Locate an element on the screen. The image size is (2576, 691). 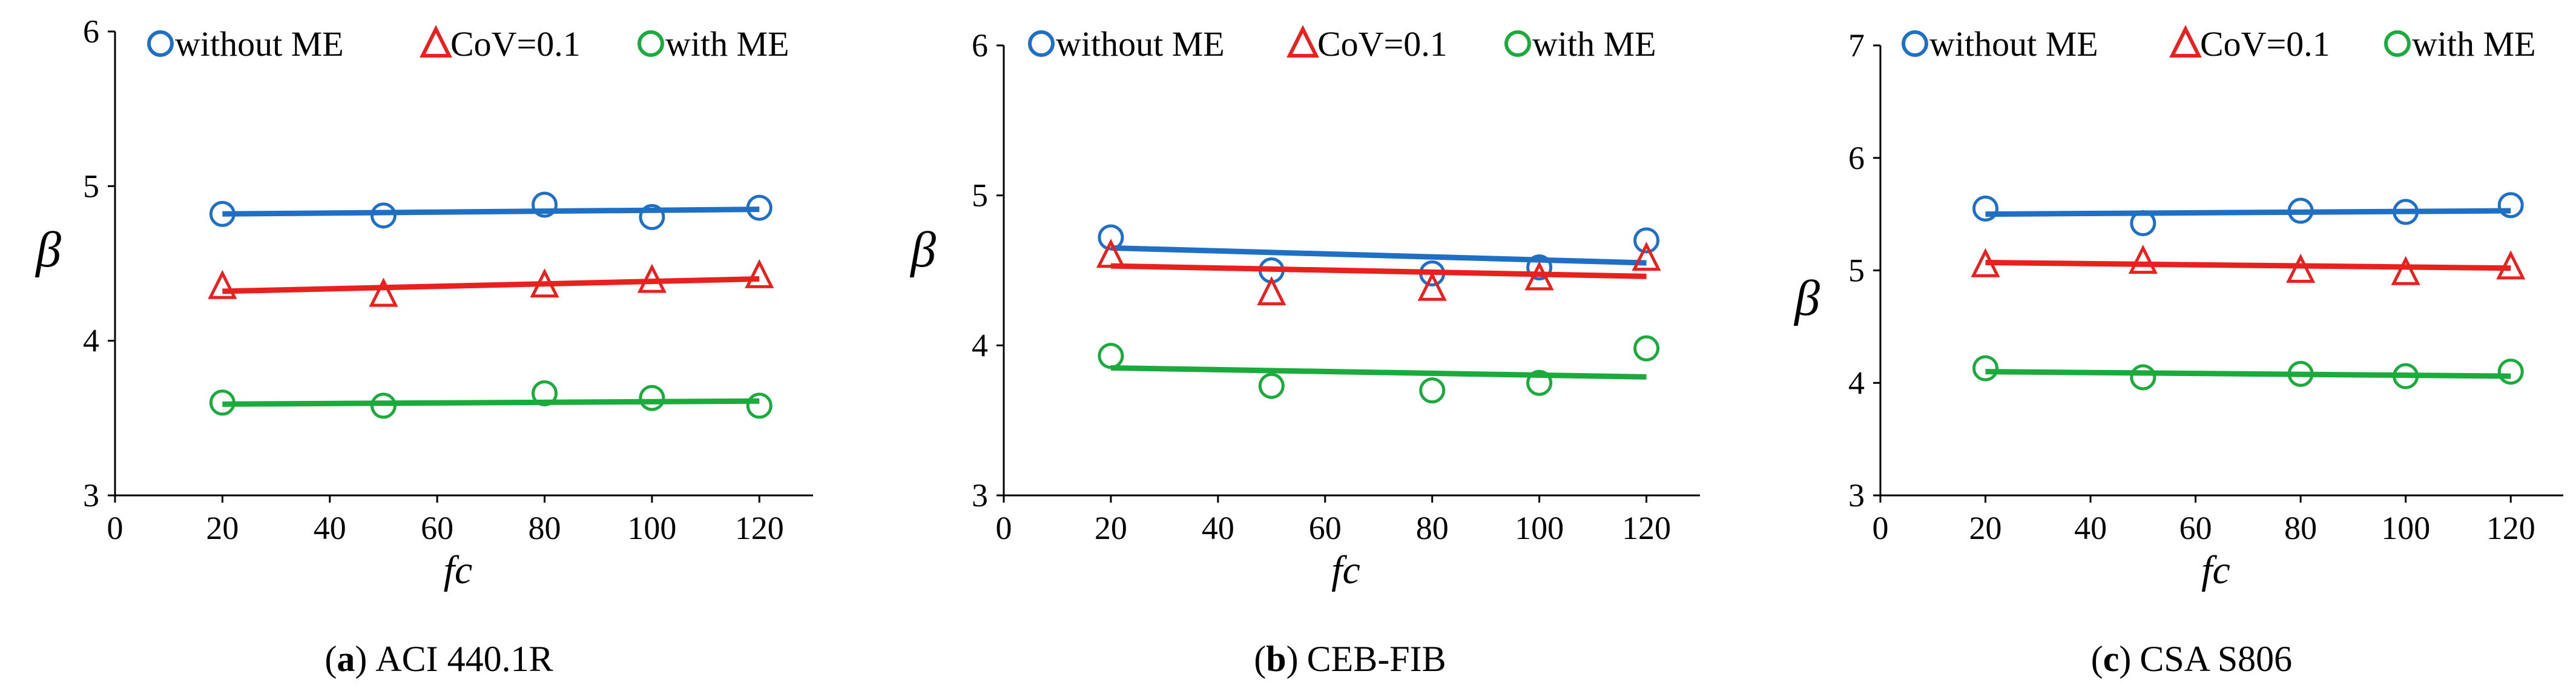
x-tick-label: 0 is located at coordinates (115, 528).